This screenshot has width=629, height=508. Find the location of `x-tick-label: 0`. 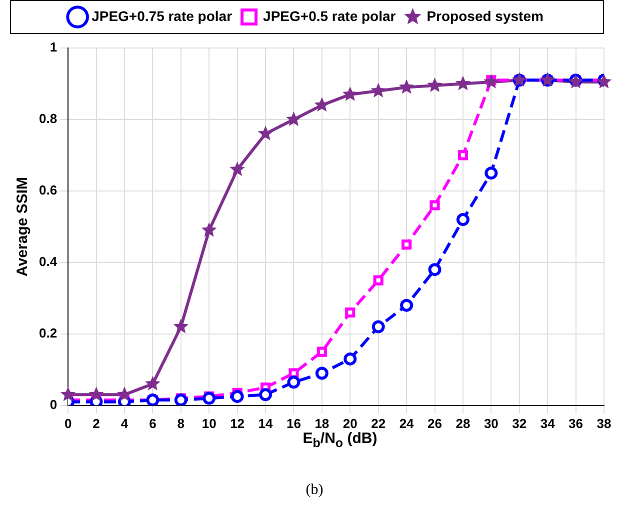

x-tick-label: 0 is located at coordinates (68, 423).